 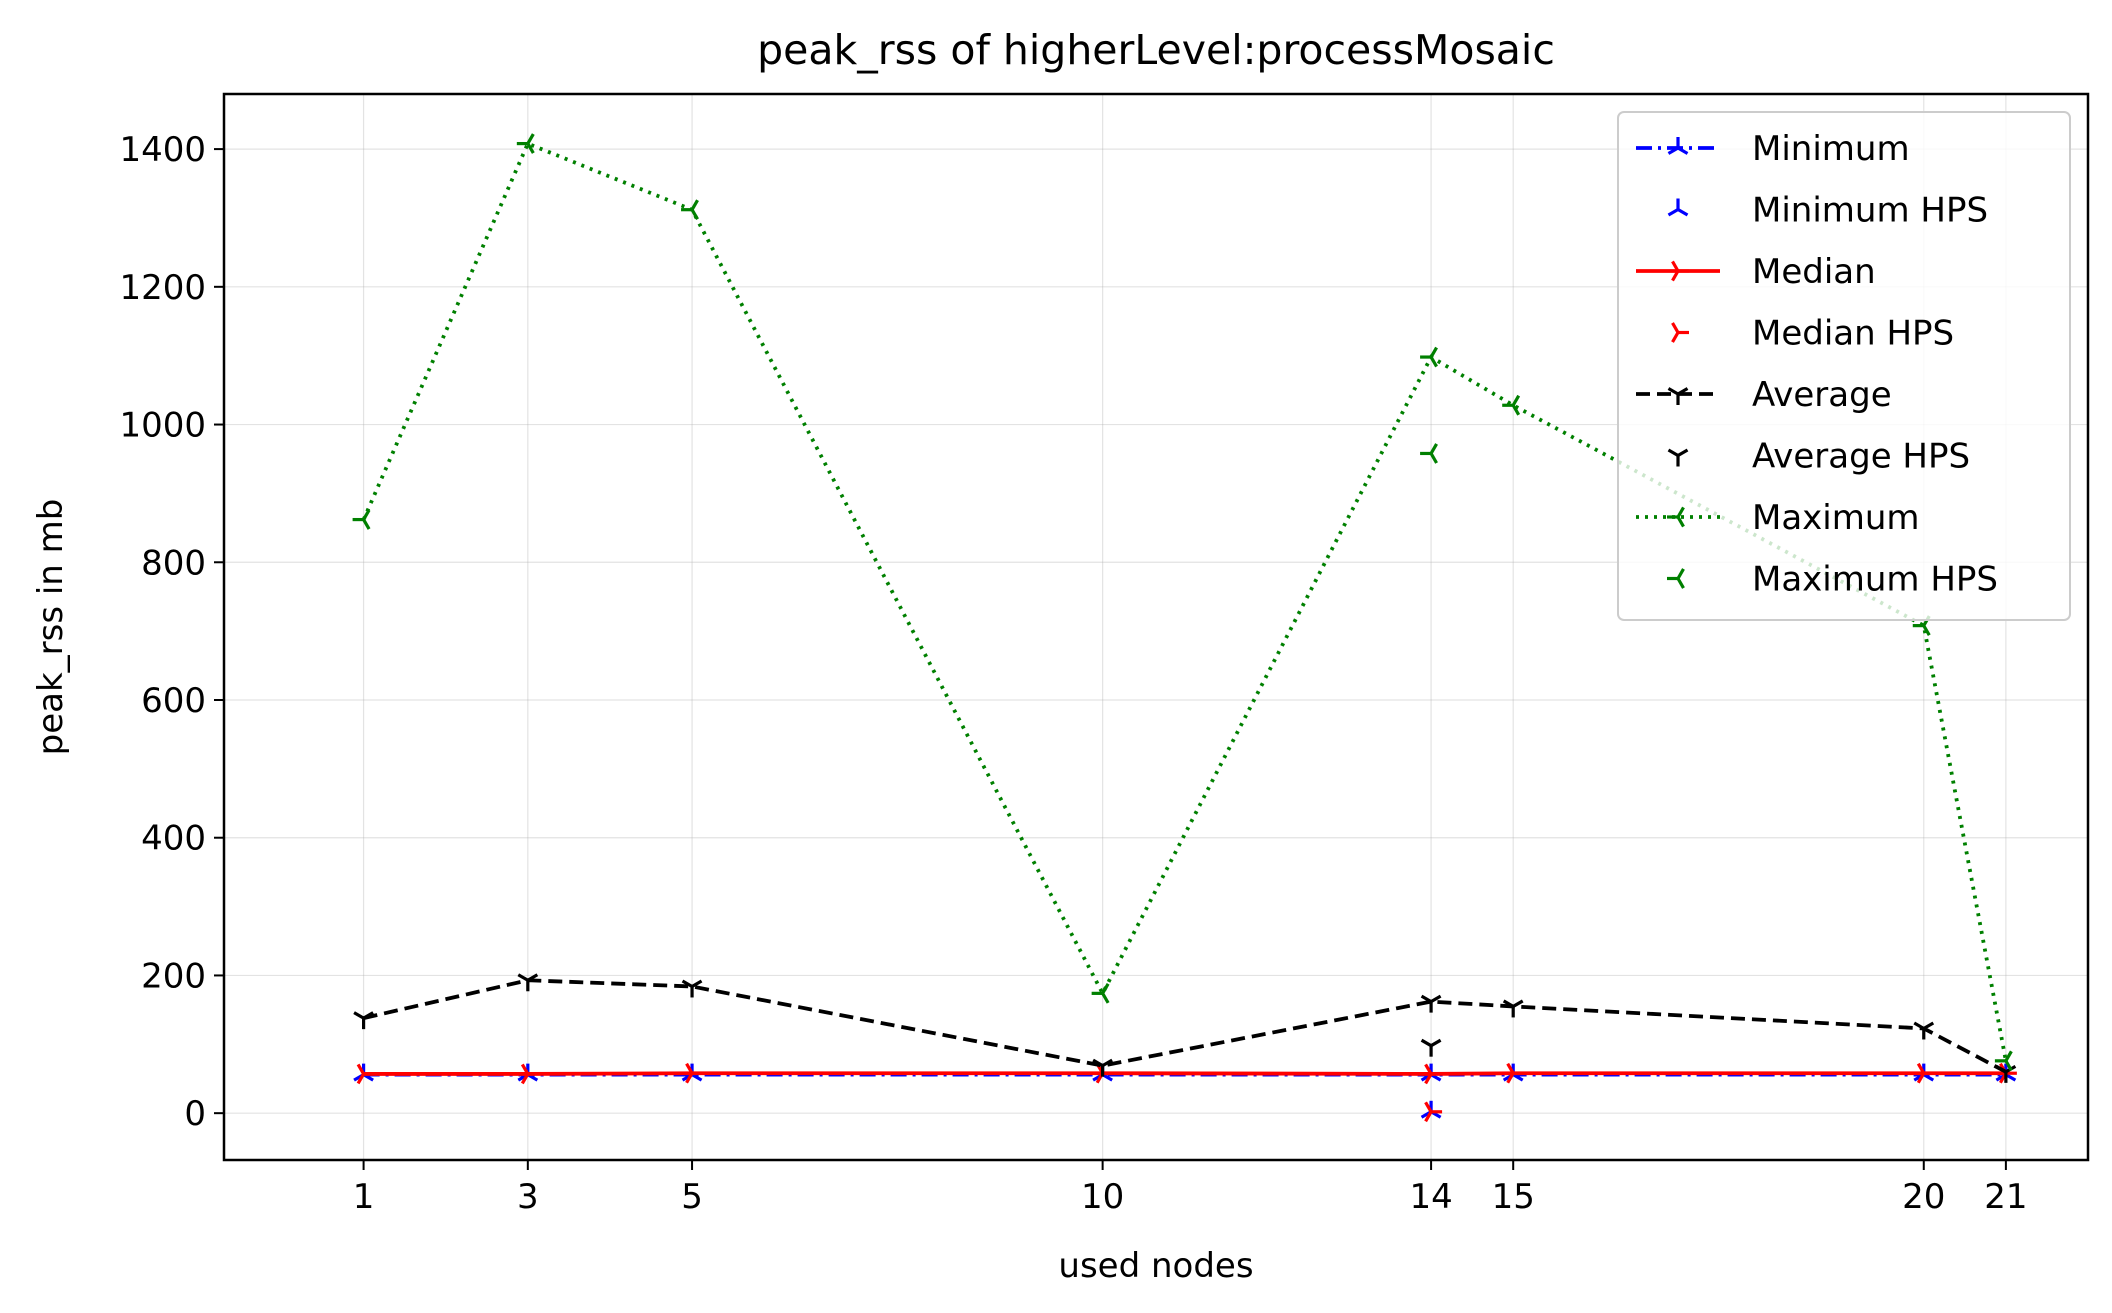 What do you see at coordinates (1836, 518) in the screenshot?
I see `legend-label-maximum: Maximum` at bounding box center [1836, 518].